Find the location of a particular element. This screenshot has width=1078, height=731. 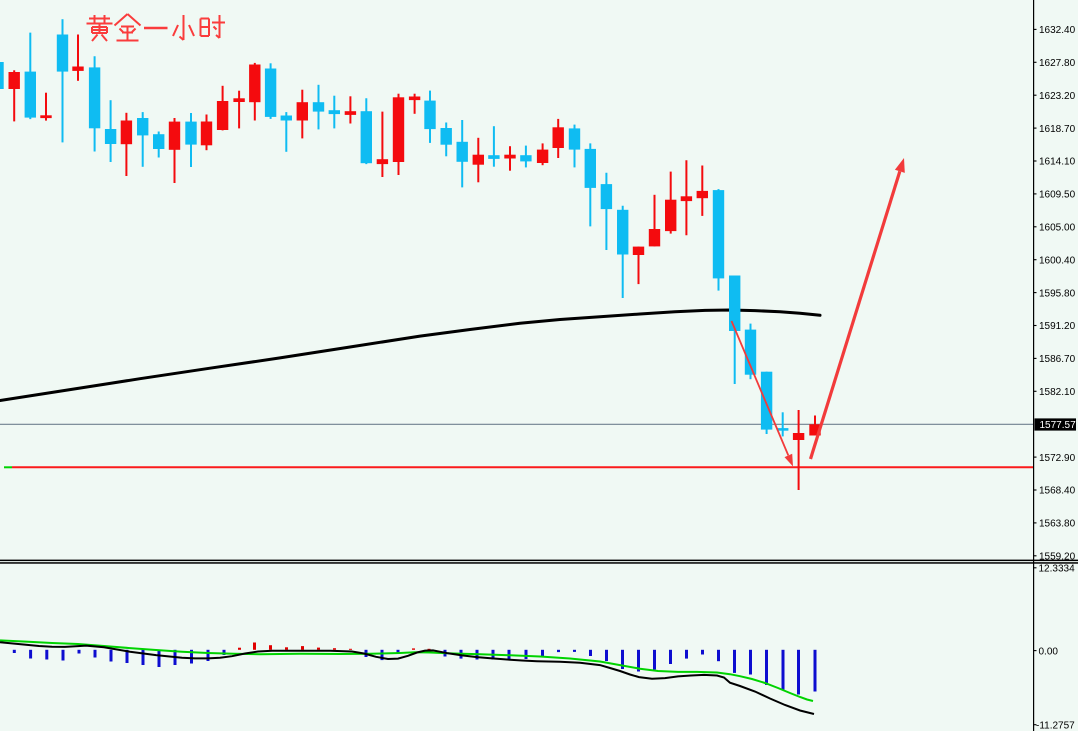

svg-text: 1563.80 is located at coordinates (1057, 524).